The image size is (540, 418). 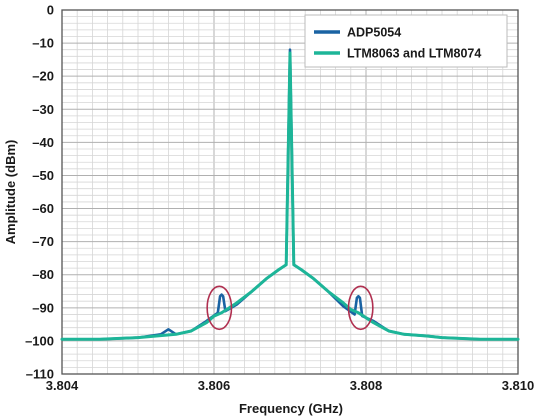 I want to click on y-tick-label: –30, so click(x=43, y=109).